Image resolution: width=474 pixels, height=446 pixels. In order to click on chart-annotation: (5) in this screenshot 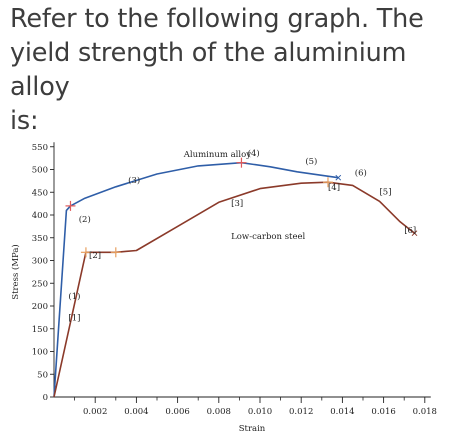, I will do `click(311, 161)`.